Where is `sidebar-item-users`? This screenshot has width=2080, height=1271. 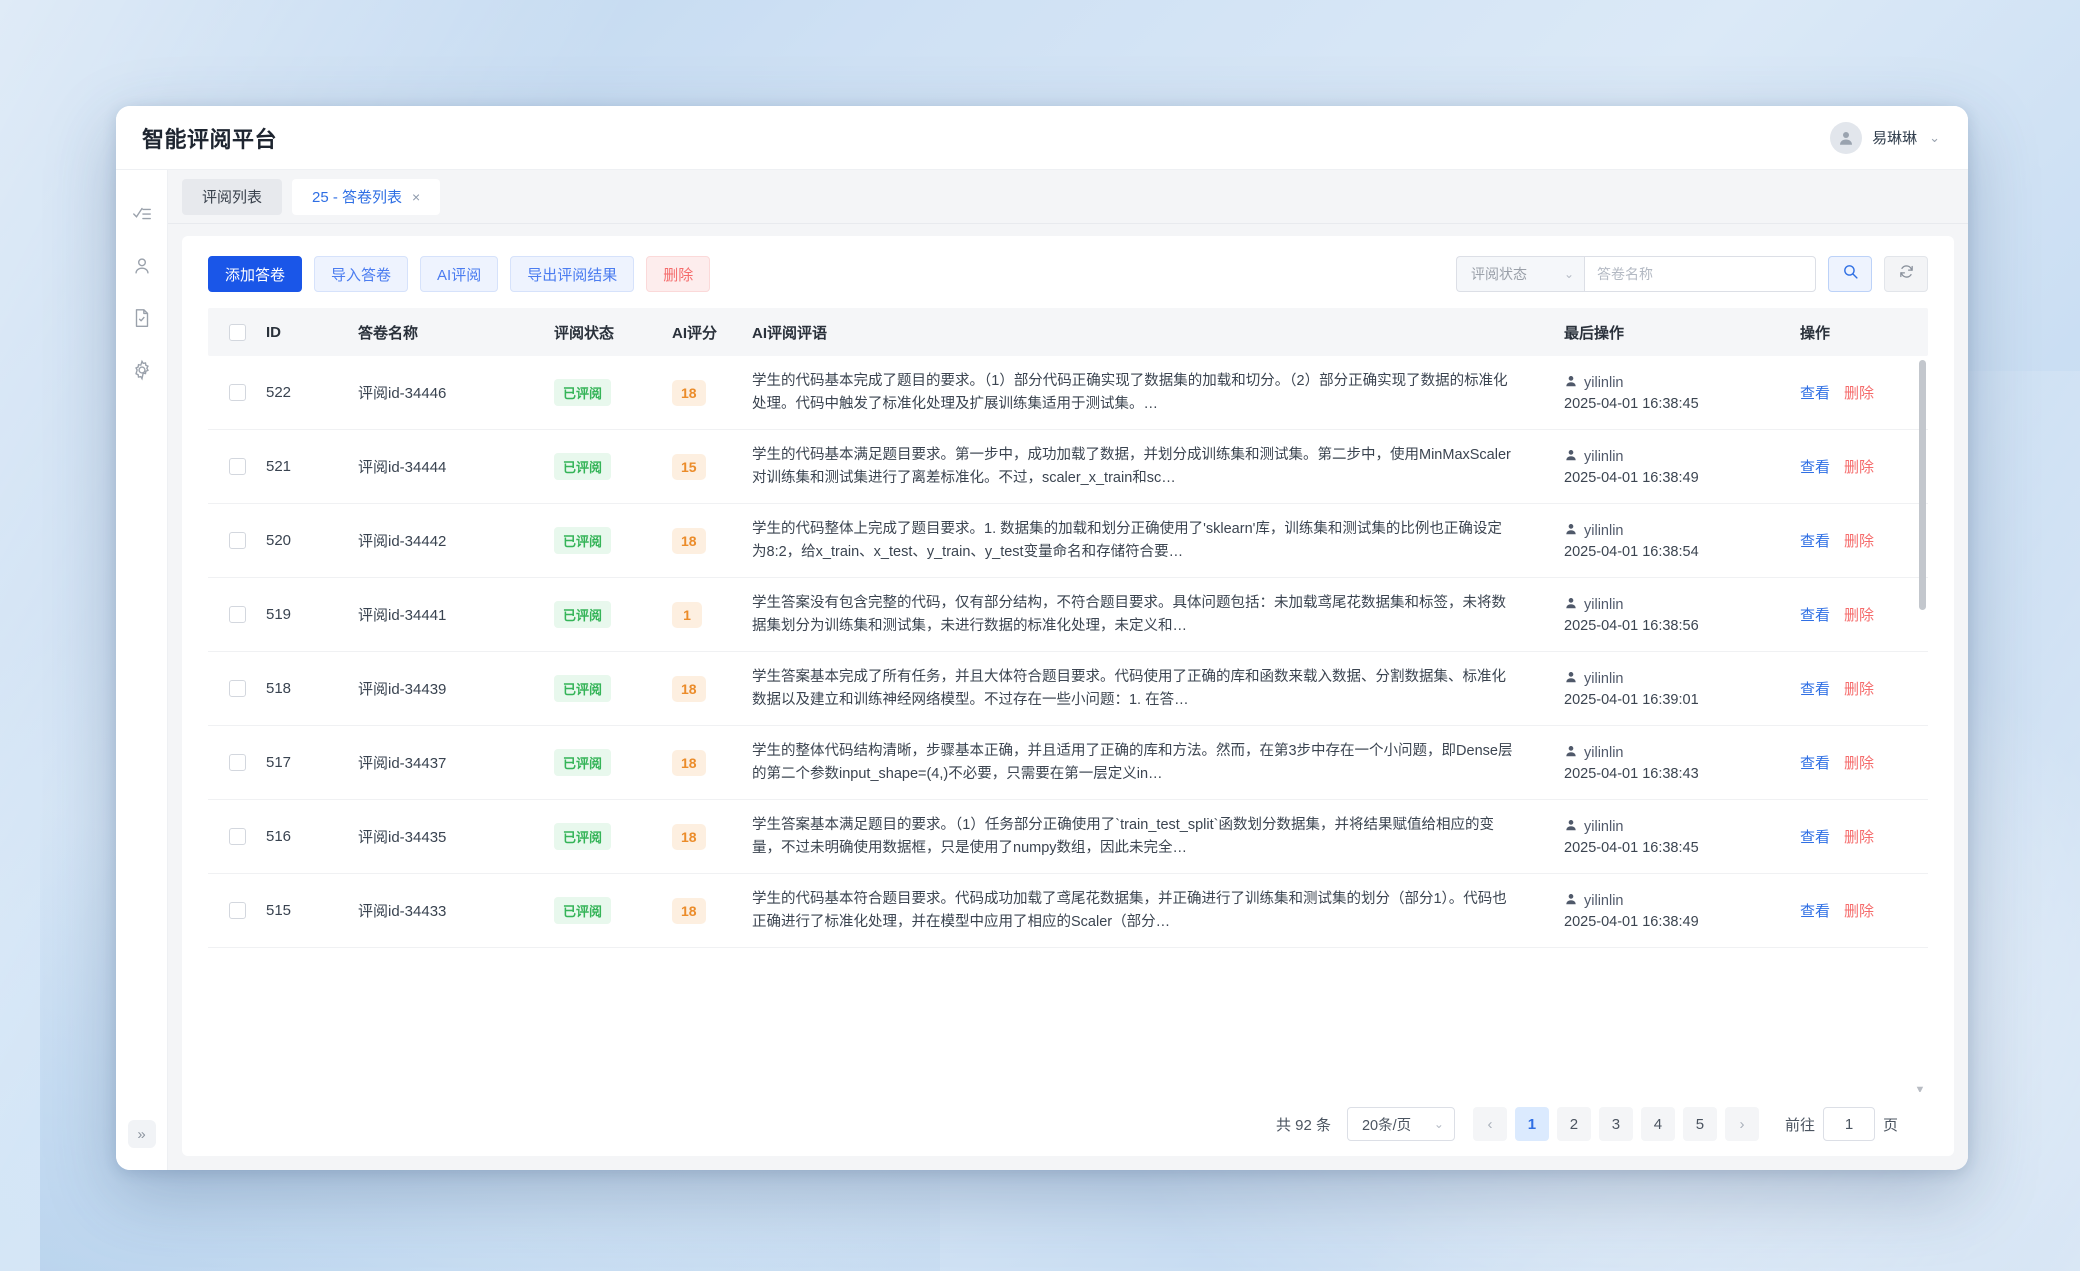 sidebar-item-users is located at coordinates (142, 268).